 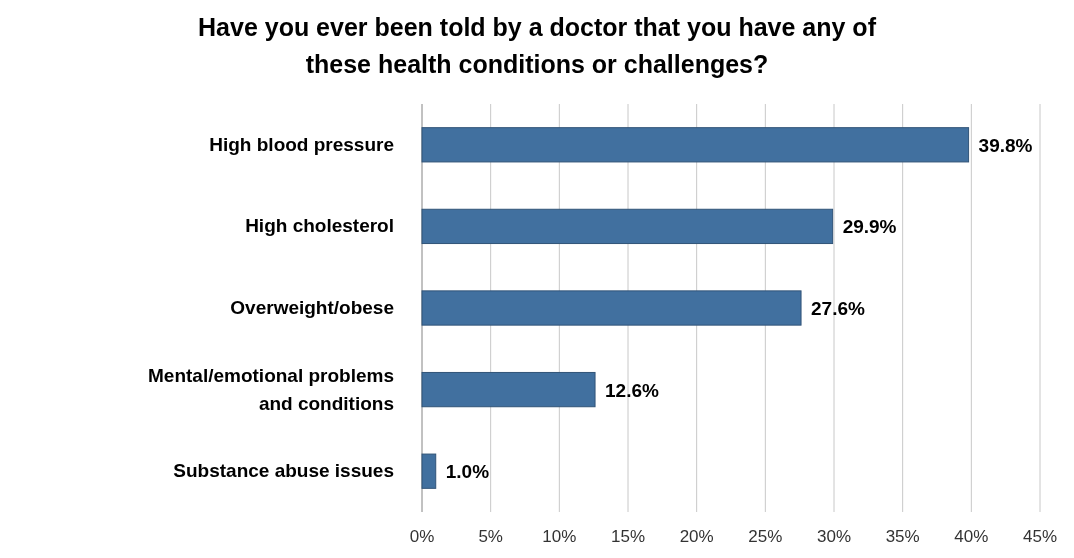 What do you see at coordinates (319, 226) in the screenshot?
I see `y-tick-label: High cholesterol` at bounding box center [319, 226].